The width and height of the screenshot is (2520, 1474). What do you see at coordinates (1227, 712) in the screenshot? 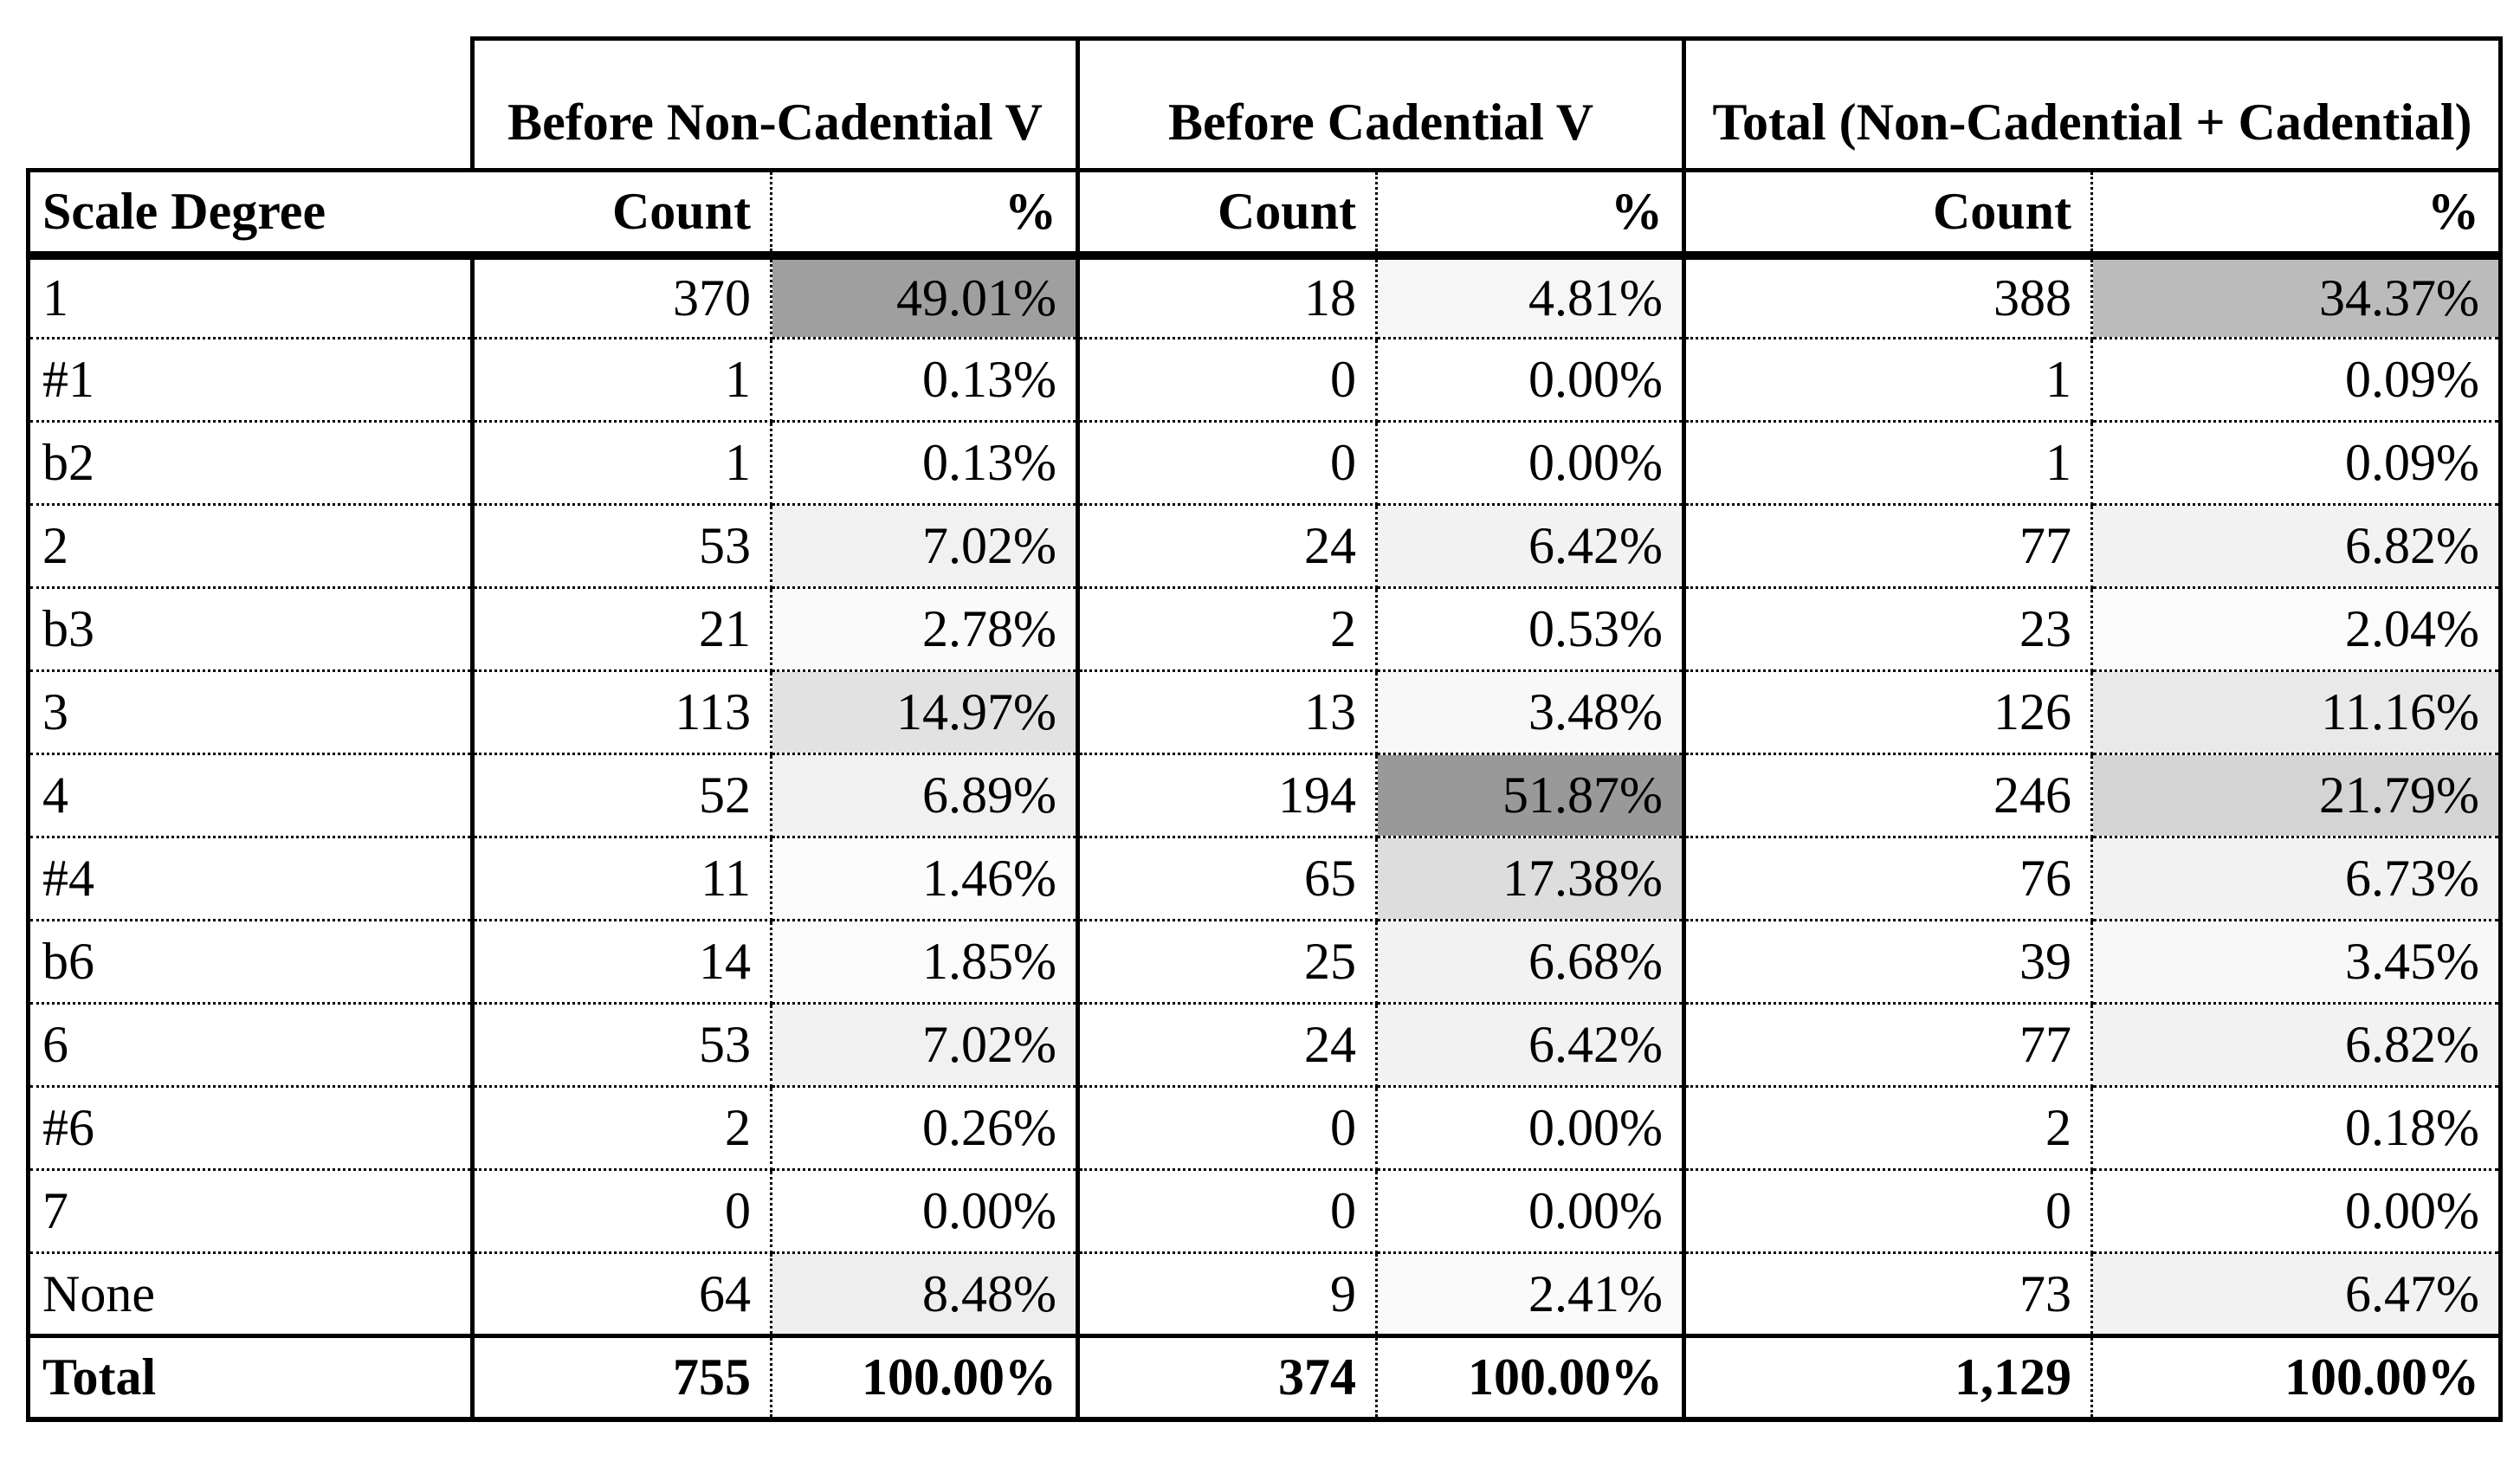
I see `count-cell: 13` at bounding box center [1227, 712].